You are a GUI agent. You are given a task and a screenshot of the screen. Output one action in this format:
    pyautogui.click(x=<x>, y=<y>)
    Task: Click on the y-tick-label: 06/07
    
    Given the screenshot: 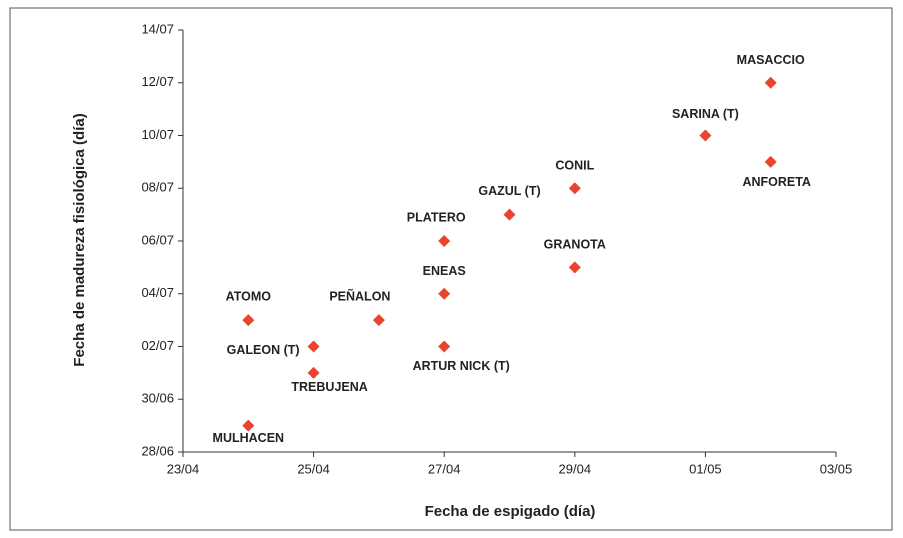 What is the action you would take?
    pyautogui.click(x=157, y=239)
    